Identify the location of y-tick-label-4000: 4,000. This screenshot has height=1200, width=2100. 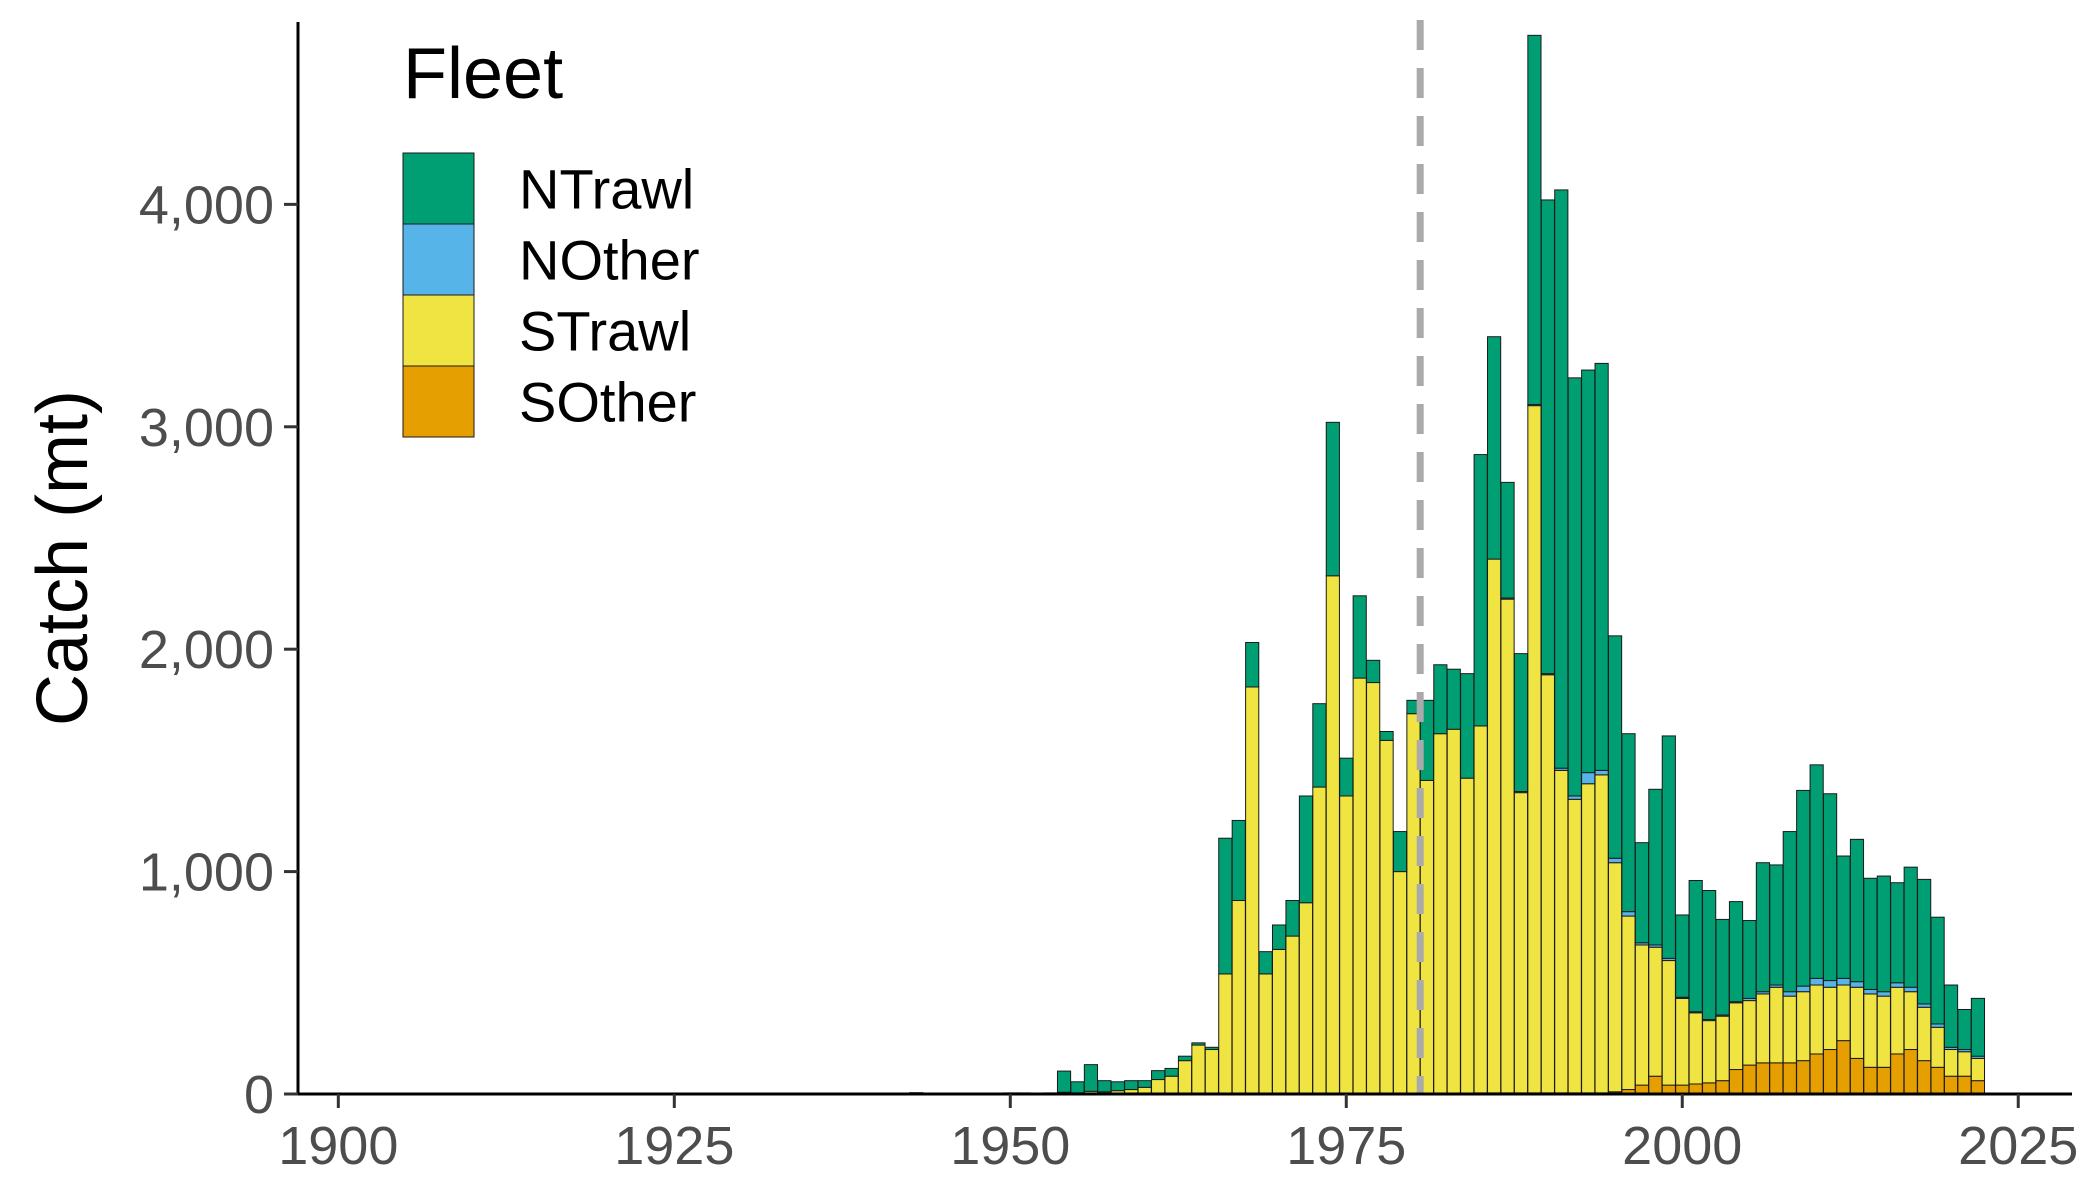
(206, 205).